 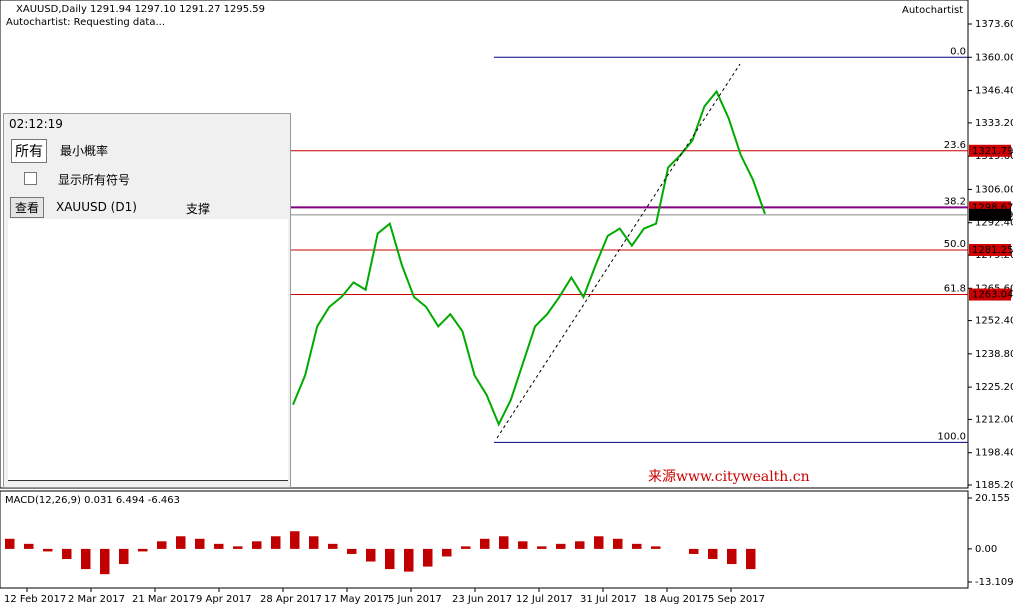 What do you see at coordinates (992, 498) in the screenshot?
I see `macd-tick-label: 20.155` at bounding box center [992, 498].